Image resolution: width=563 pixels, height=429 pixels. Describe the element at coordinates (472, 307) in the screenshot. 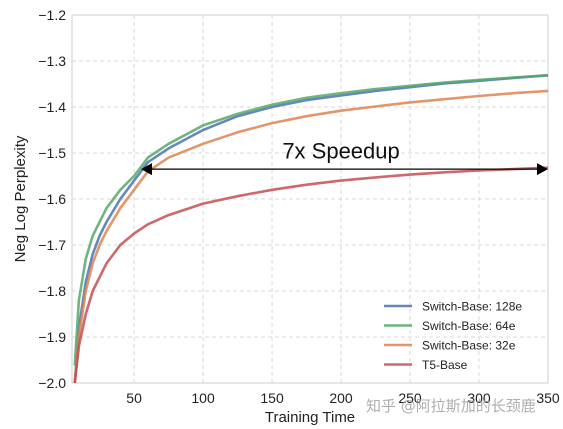

I see `legend-label: Switch-Base: 128e` at that location.